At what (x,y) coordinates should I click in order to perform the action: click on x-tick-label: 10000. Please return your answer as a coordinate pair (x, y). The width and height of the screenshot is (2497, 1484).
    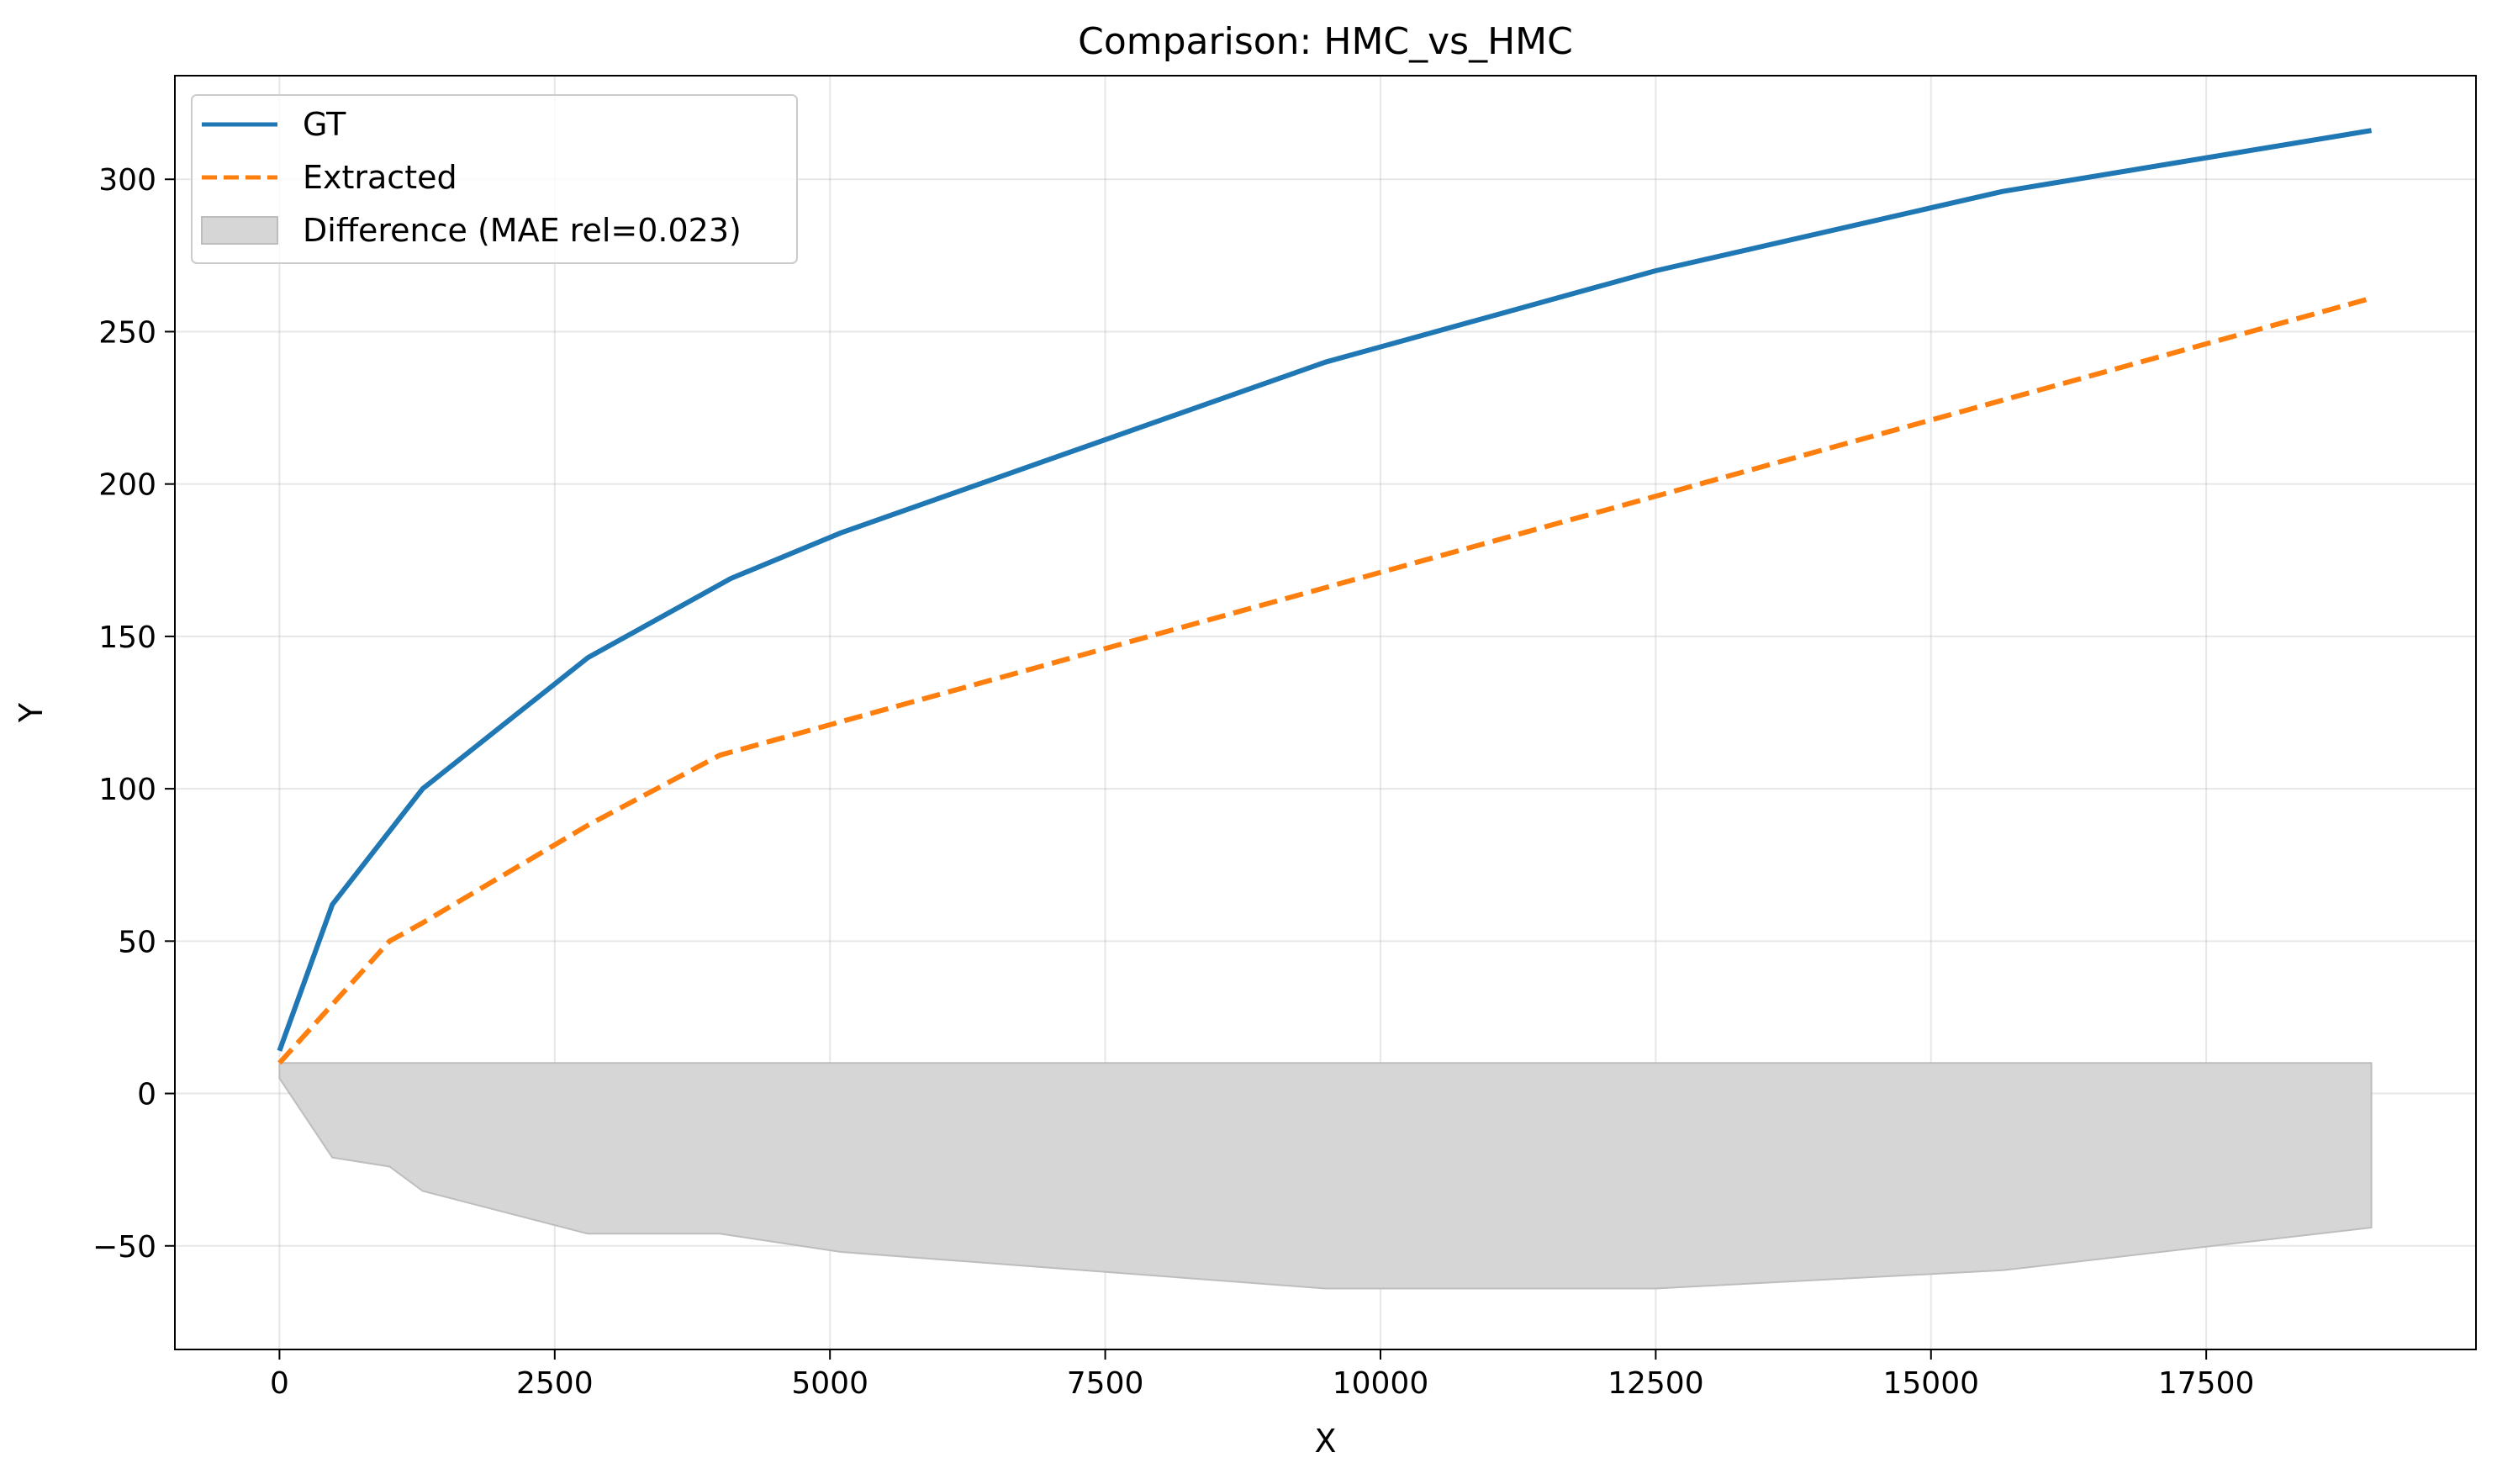
    Looking at the image, I should click on (1381, 1383).